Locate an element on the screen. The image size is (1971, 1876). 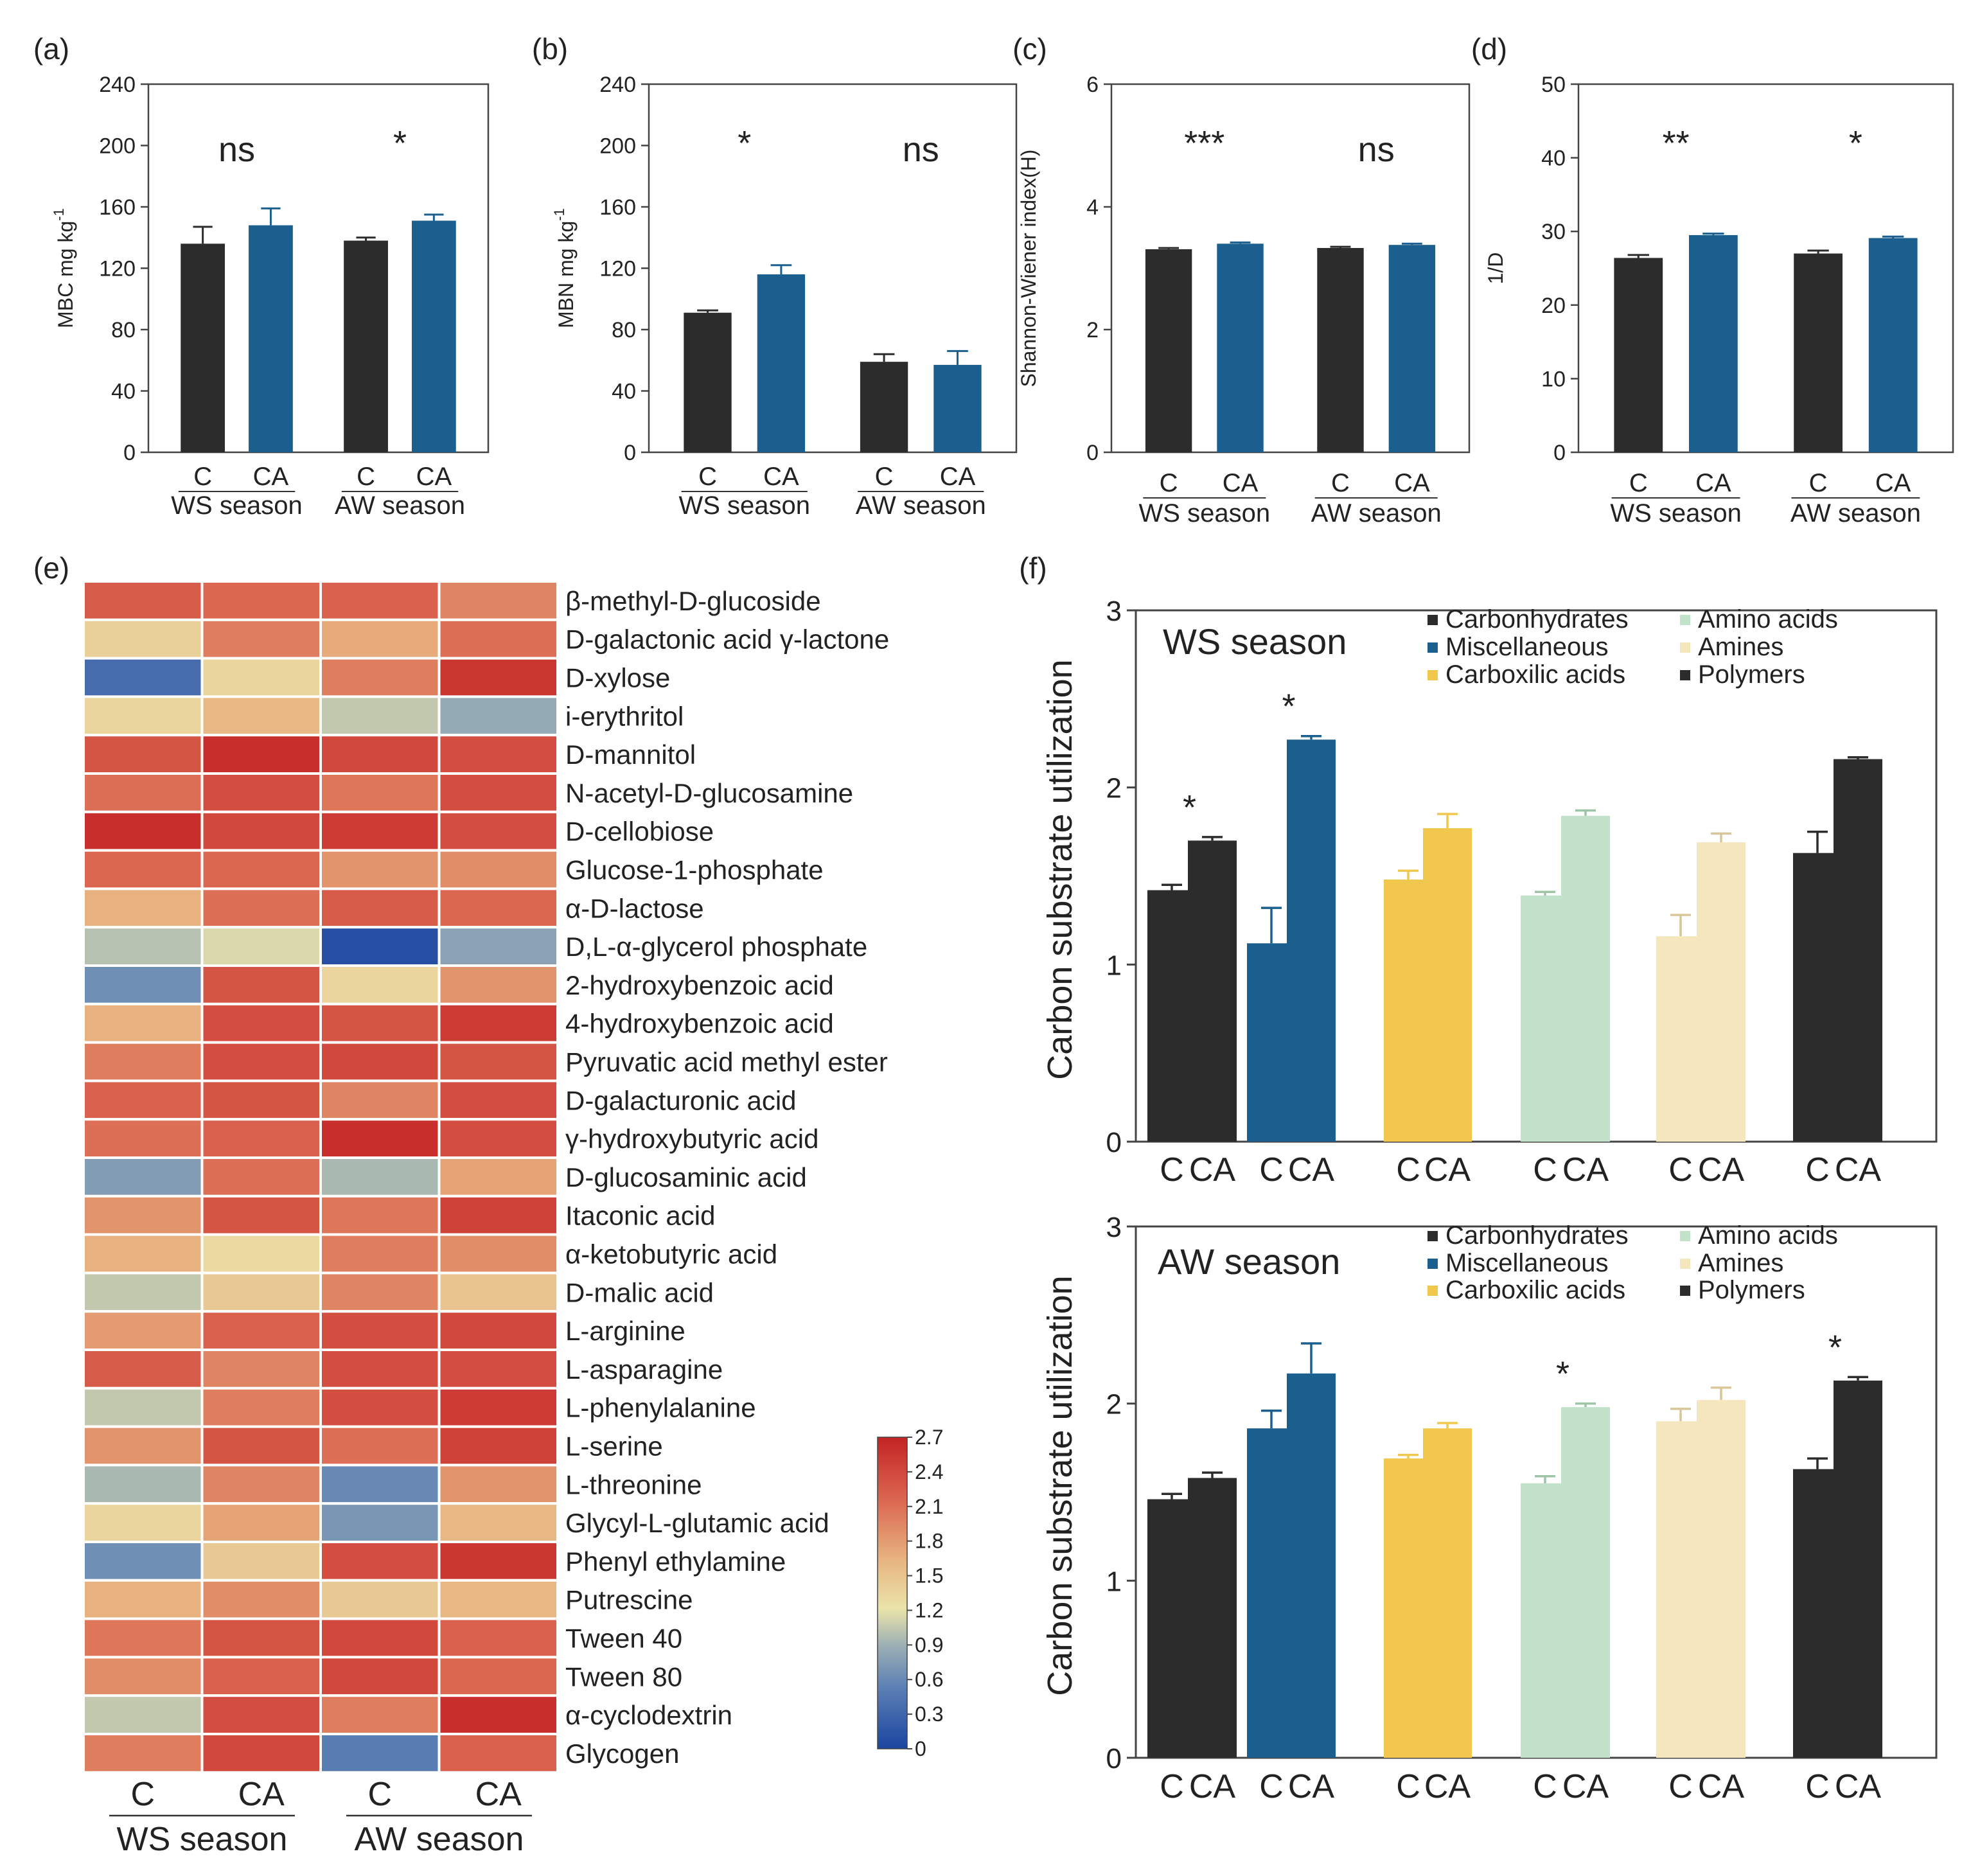
season-label: AW season is located at coordinates (921, 505).